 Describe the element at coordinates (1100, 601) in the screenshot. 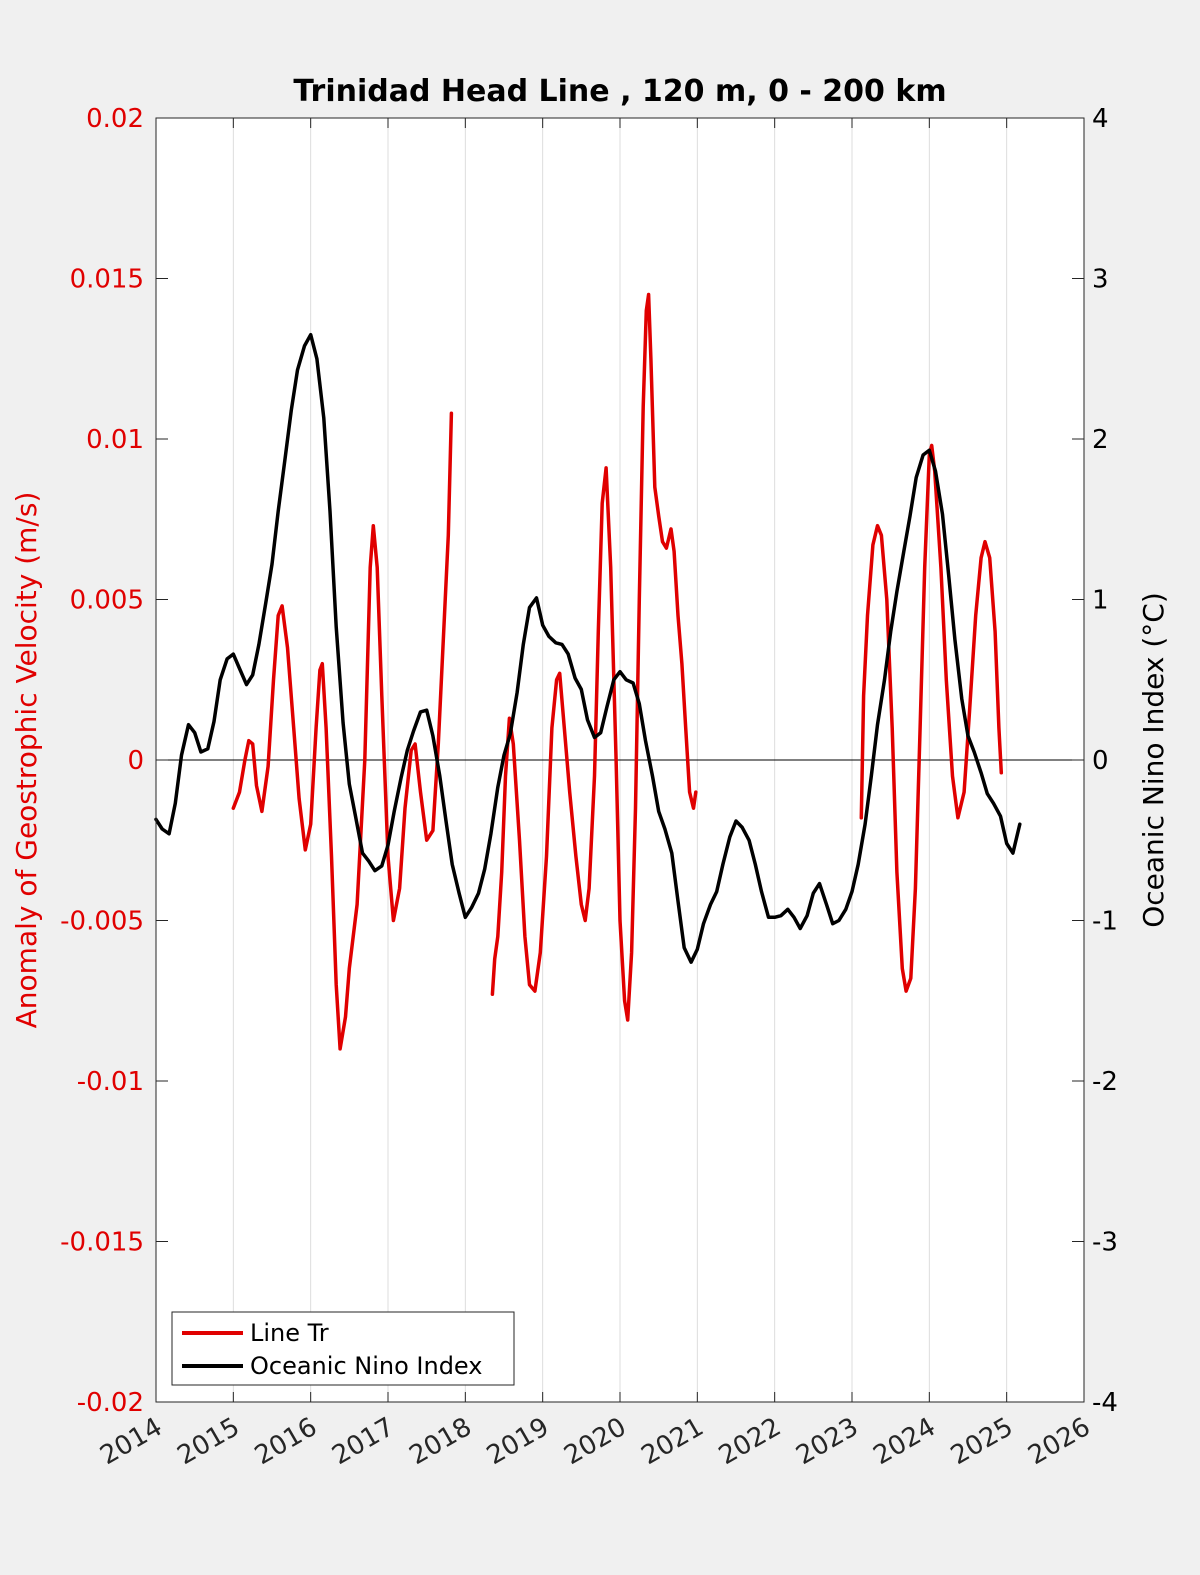

I see `y-right-tick-label: 1` at that location.